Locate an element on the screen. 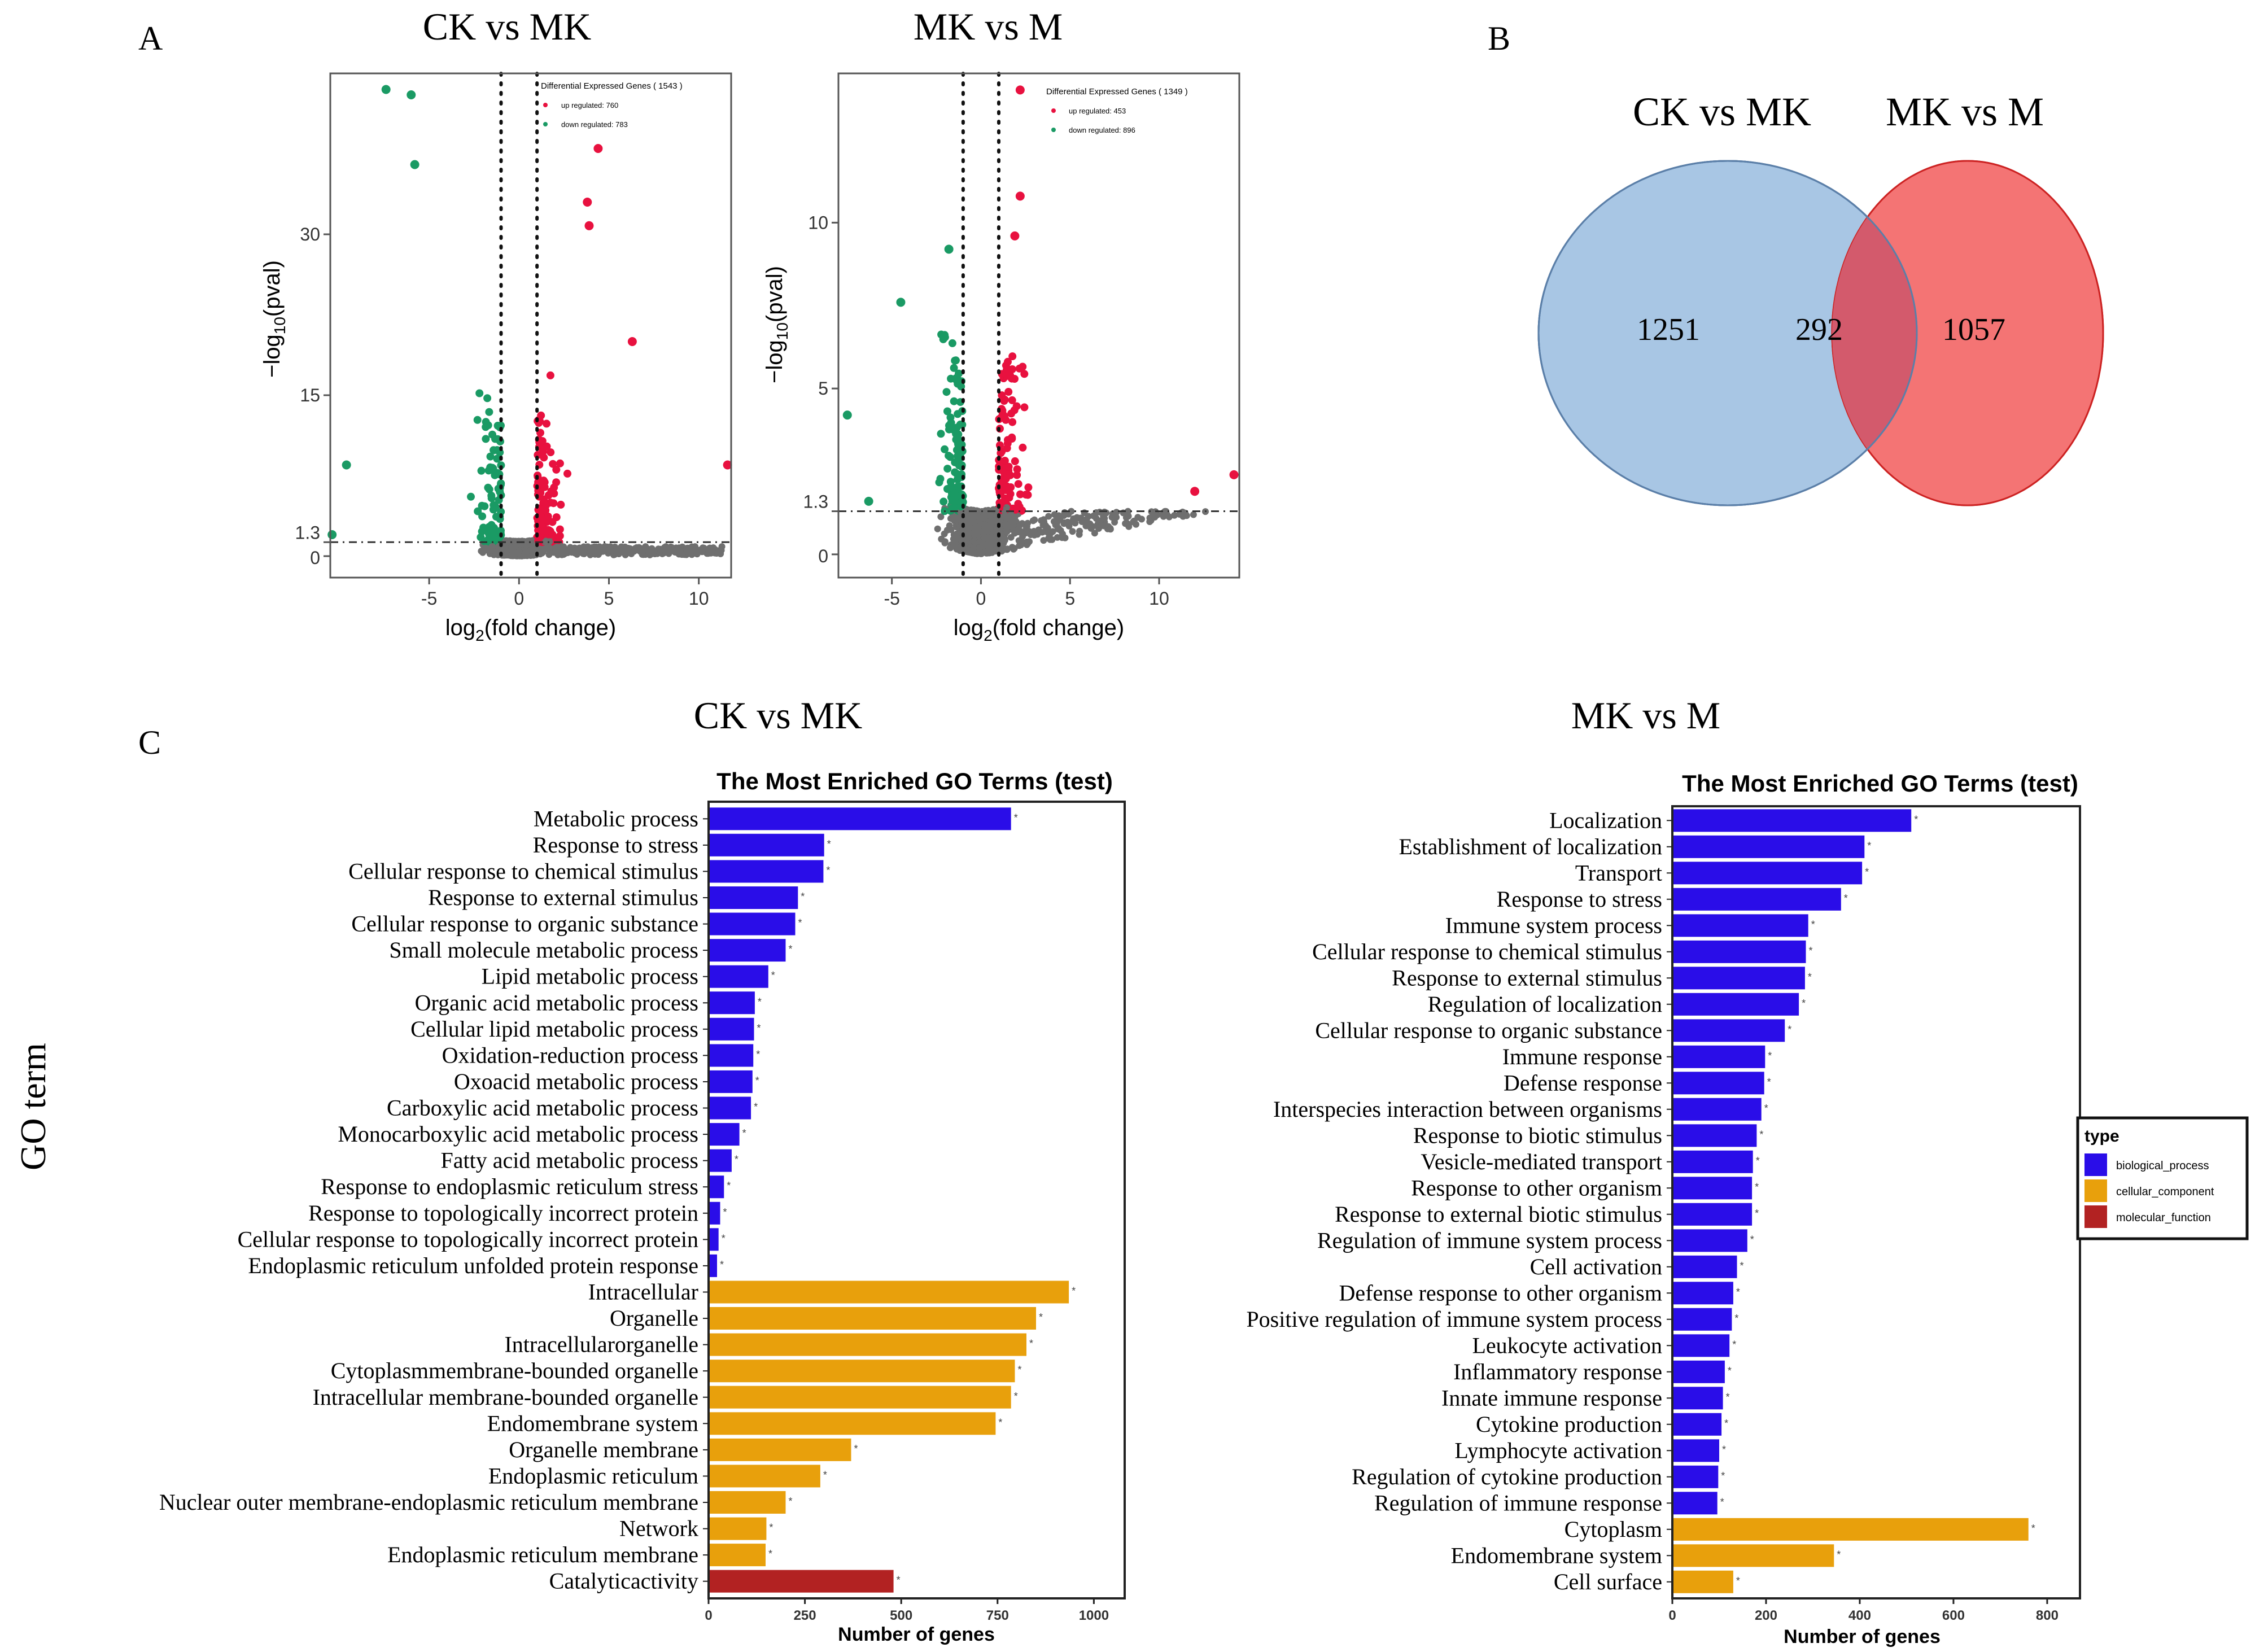  go-term-label: Regulation of localization is located at coordinates (1545, 1004).